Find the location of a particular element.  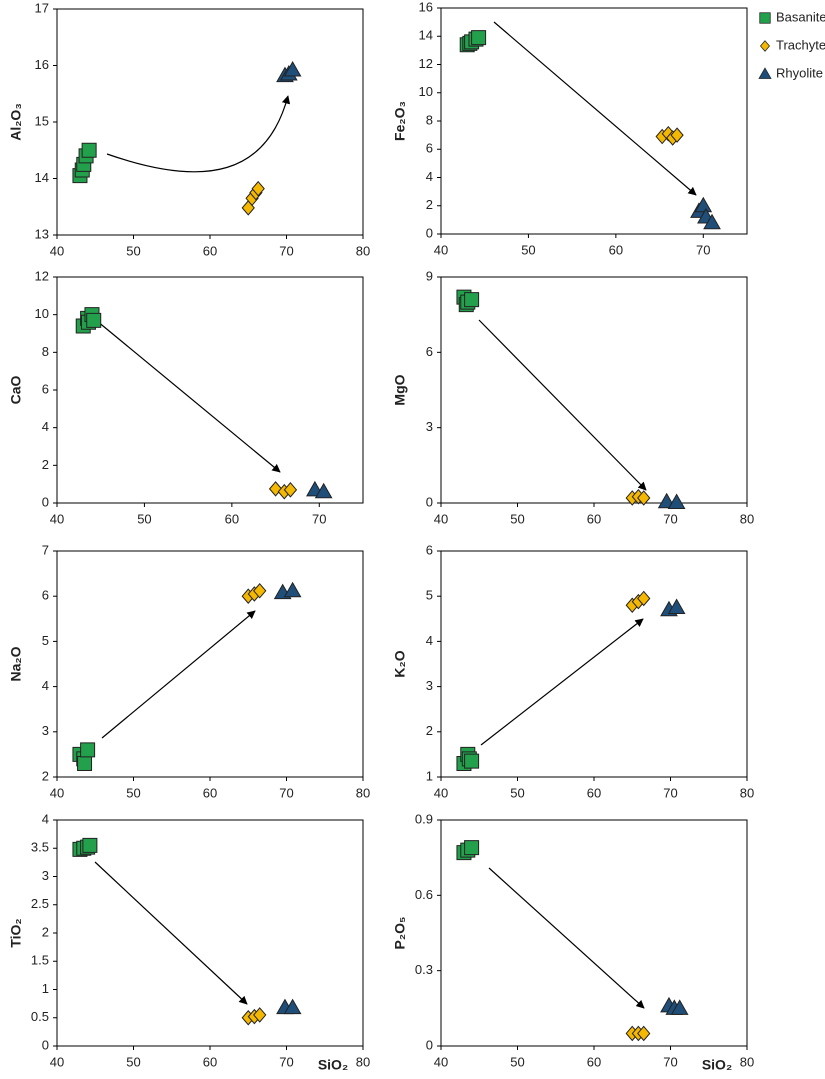

y-tick-label: 0.9 is located at coordinates (424, 818).